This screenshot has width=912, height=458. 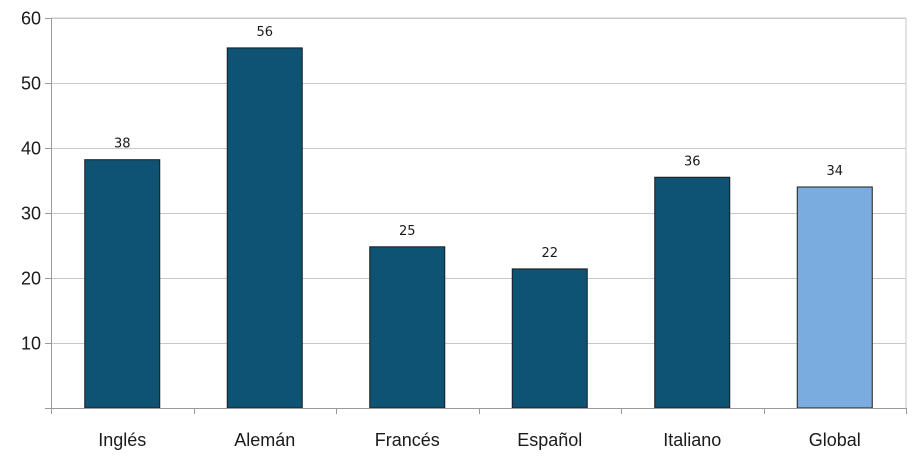 What do you see at coordinates (264, 32) in the screenshot?
I see `data-label-2: 56` at bounding box center [264, 32].